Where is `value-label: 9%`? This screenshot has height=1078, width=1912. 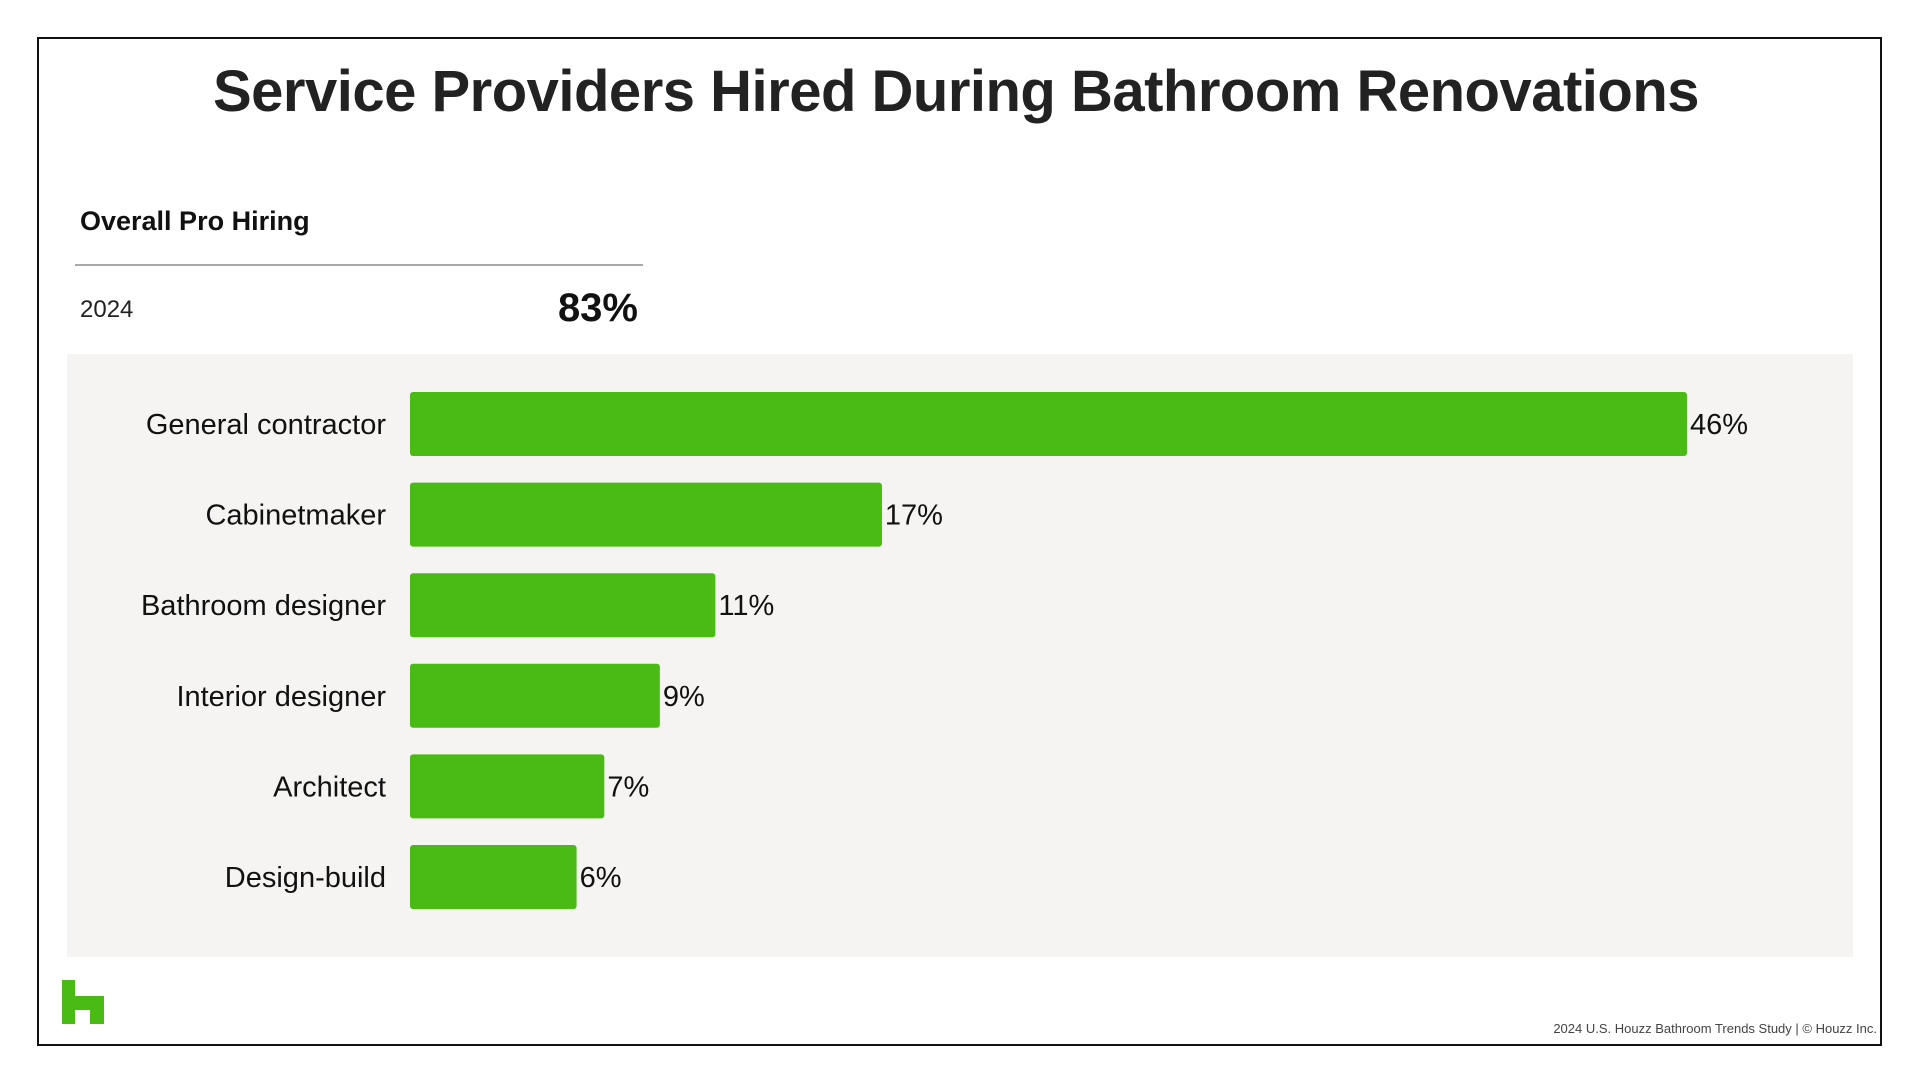 value-label: 9% is located at coordinates (684, 697).